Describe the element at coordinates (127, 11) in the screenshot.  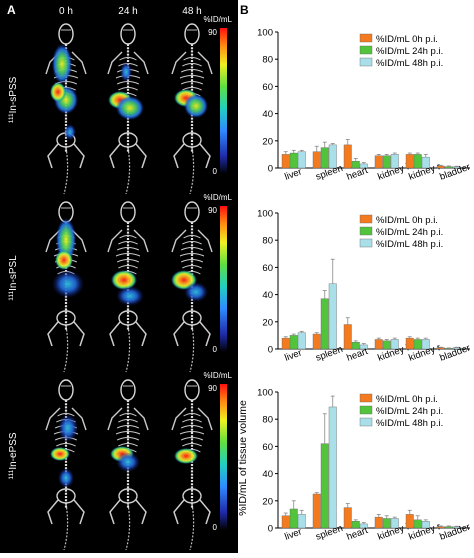
I see `time-label: 24 h` at that location.